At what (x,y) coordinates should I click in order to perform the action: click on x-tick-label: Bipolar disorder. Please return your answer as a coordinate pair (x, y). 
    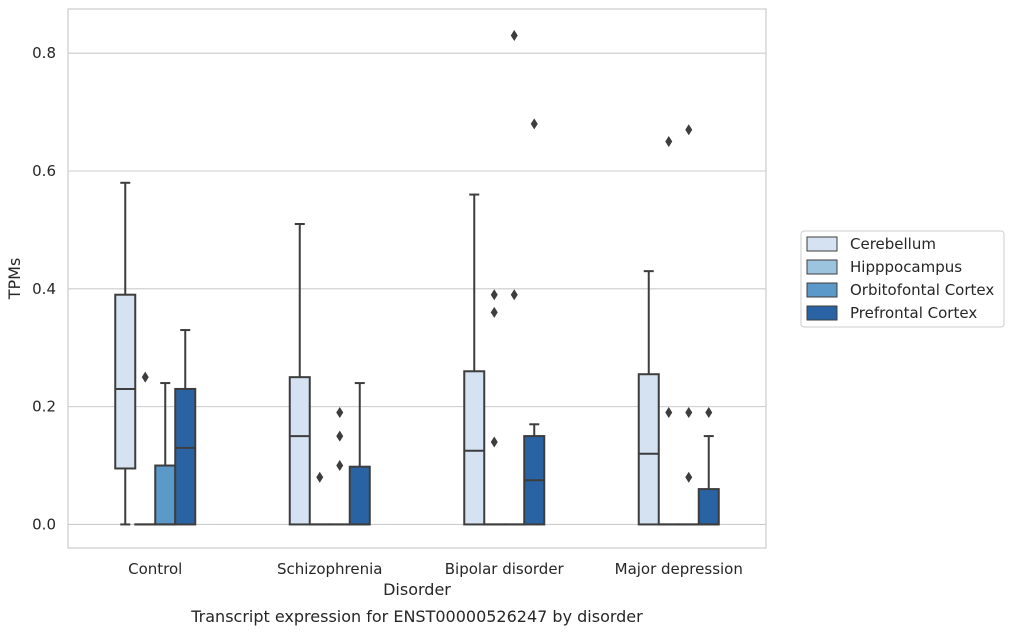
    Looking at the image, I should click on (505, 569).